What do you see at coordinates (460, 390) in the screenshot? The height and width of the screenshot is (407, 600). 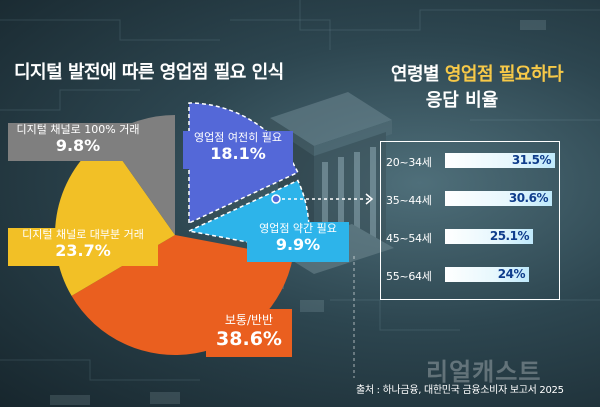 I see `source-note: 출처 : 하나금융, 대한민국 금융소비자 보고서 2025` at bounding box center [460, 390].